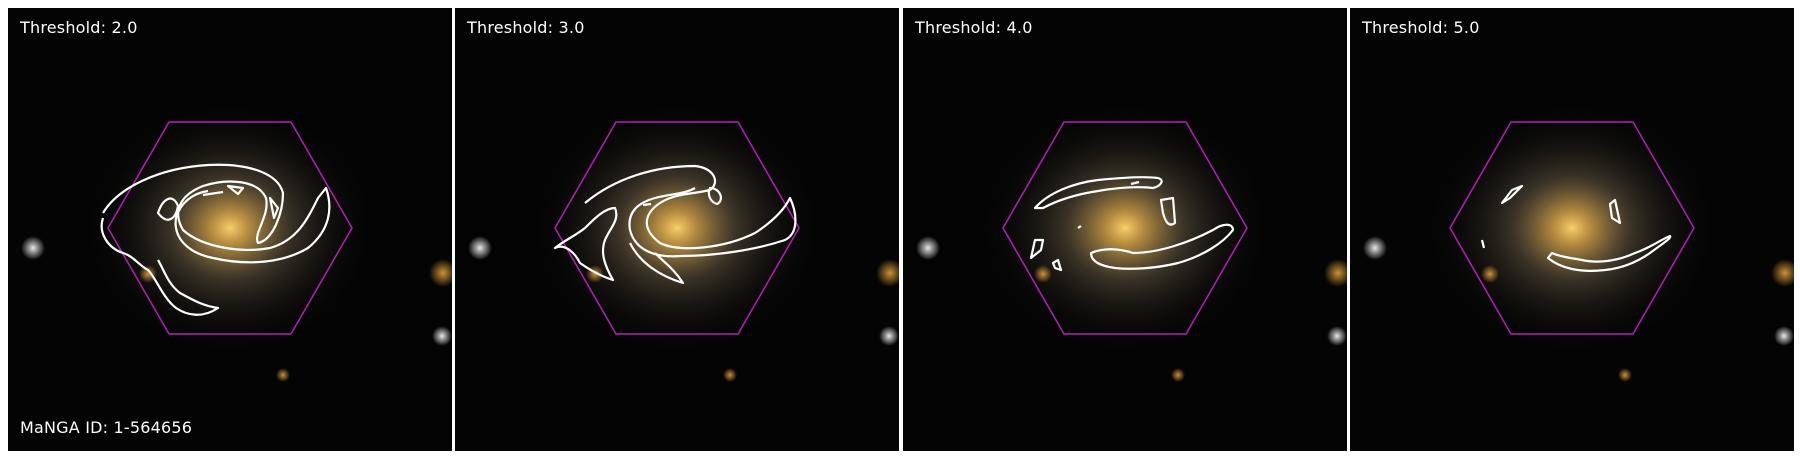 The width and height of the screenshot is (1800, 457). What do you see at coordinates (1421, 27) in the screenshot?
I see `threshold-label: Threshold: 5.0` at bounding box center [1421, 27].